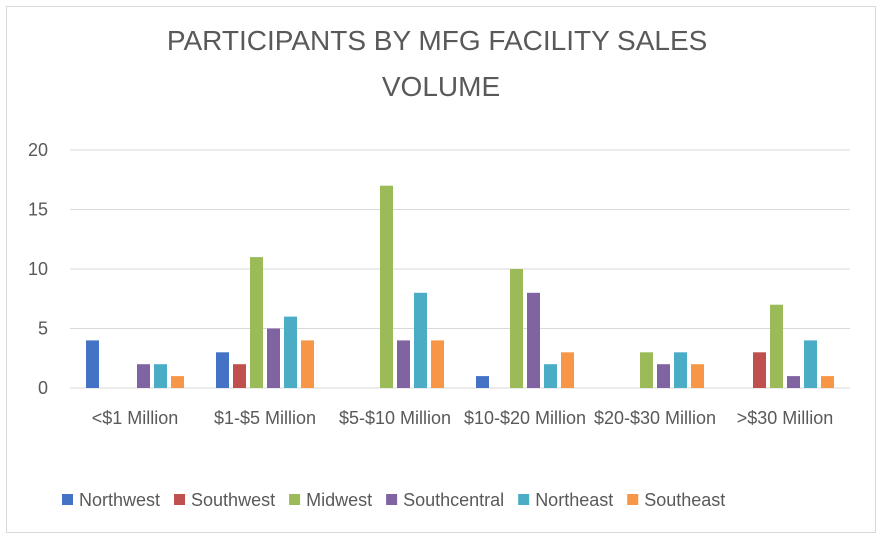 This screenshot has height=539, width=883. Describe the element at coordinates (574, 500) in the screenshot. I see `legend-label: Northeast` at that location.